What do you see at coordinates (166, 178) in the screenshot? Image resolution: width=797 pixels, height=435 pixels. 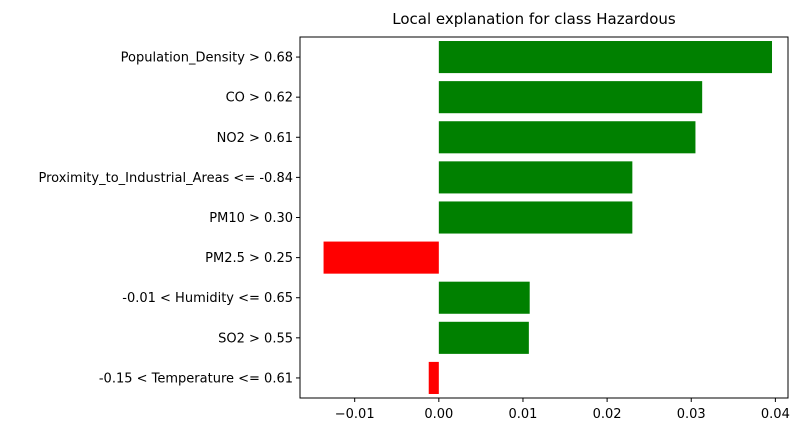 I see `y-tick-label: Proximity_to_Industrial_Areas <= -0.84` at bounding box center [166, 178].